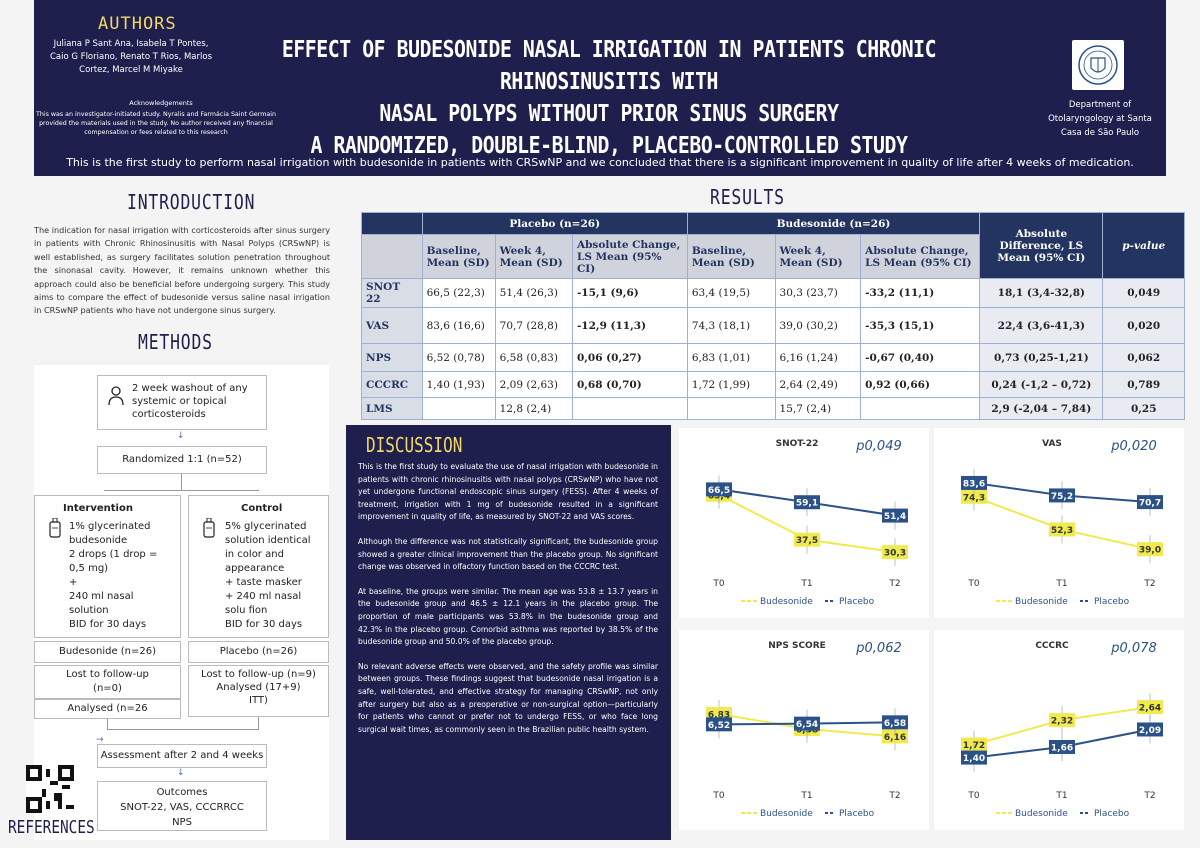 This screenshot has height=848, width=1200. What do you see at coordinates (807, 725) in the screenshot?
I see `data-label: 6,54` at bounding box center [807, 725].